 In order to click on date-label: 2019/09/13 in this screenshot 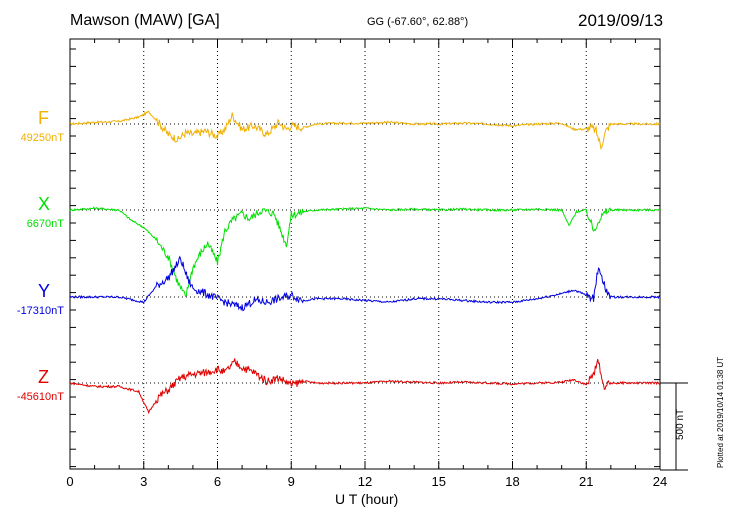, I will do `click(621, 20)`.